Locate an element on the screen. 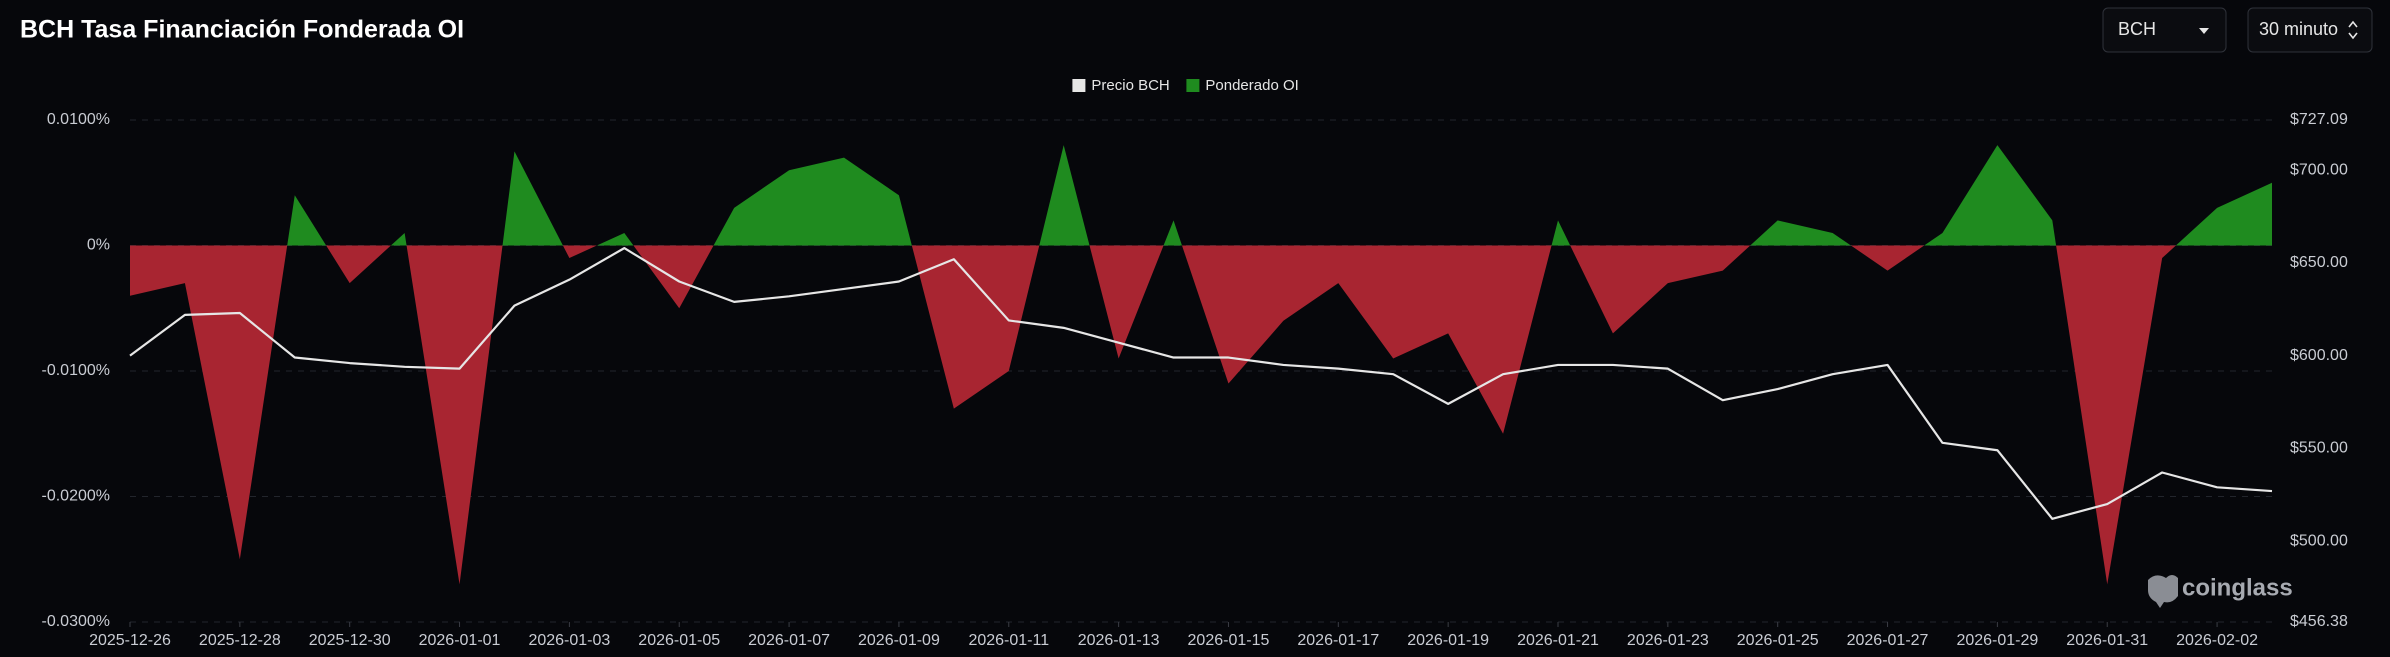 The width and height of the screenshot is (2390, 657). x-tick-label: 2026-01-29 is located at coordinates (1997, 640).